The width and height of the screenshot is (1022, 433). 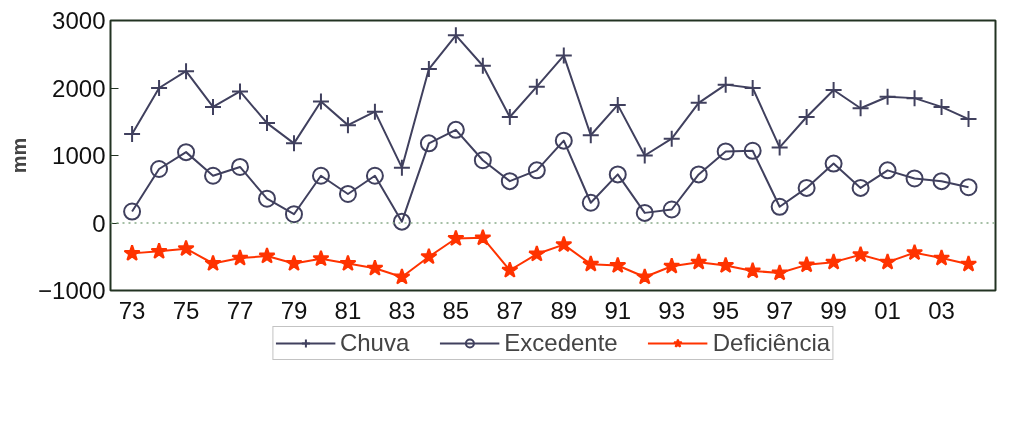 I want to click on x-tick-label: 01, so click(x=887, y=310).